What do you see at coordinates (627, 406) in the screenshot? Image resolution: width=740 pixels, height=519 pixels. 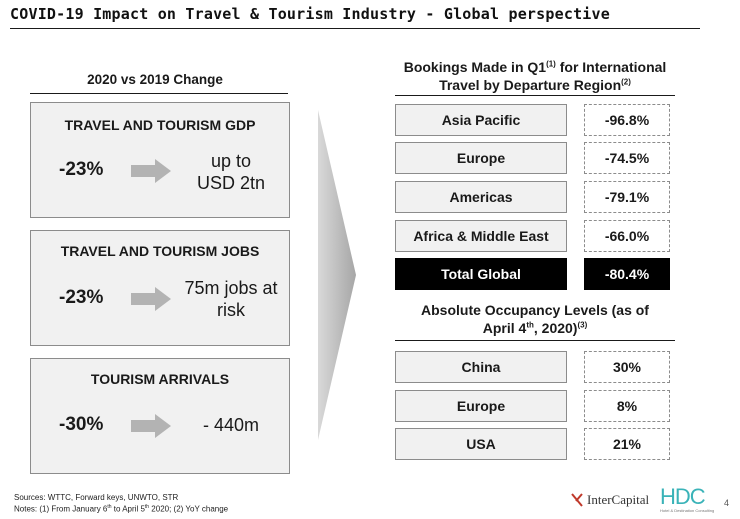 I see `country-value: 8%` at bounding box center [627, 406].